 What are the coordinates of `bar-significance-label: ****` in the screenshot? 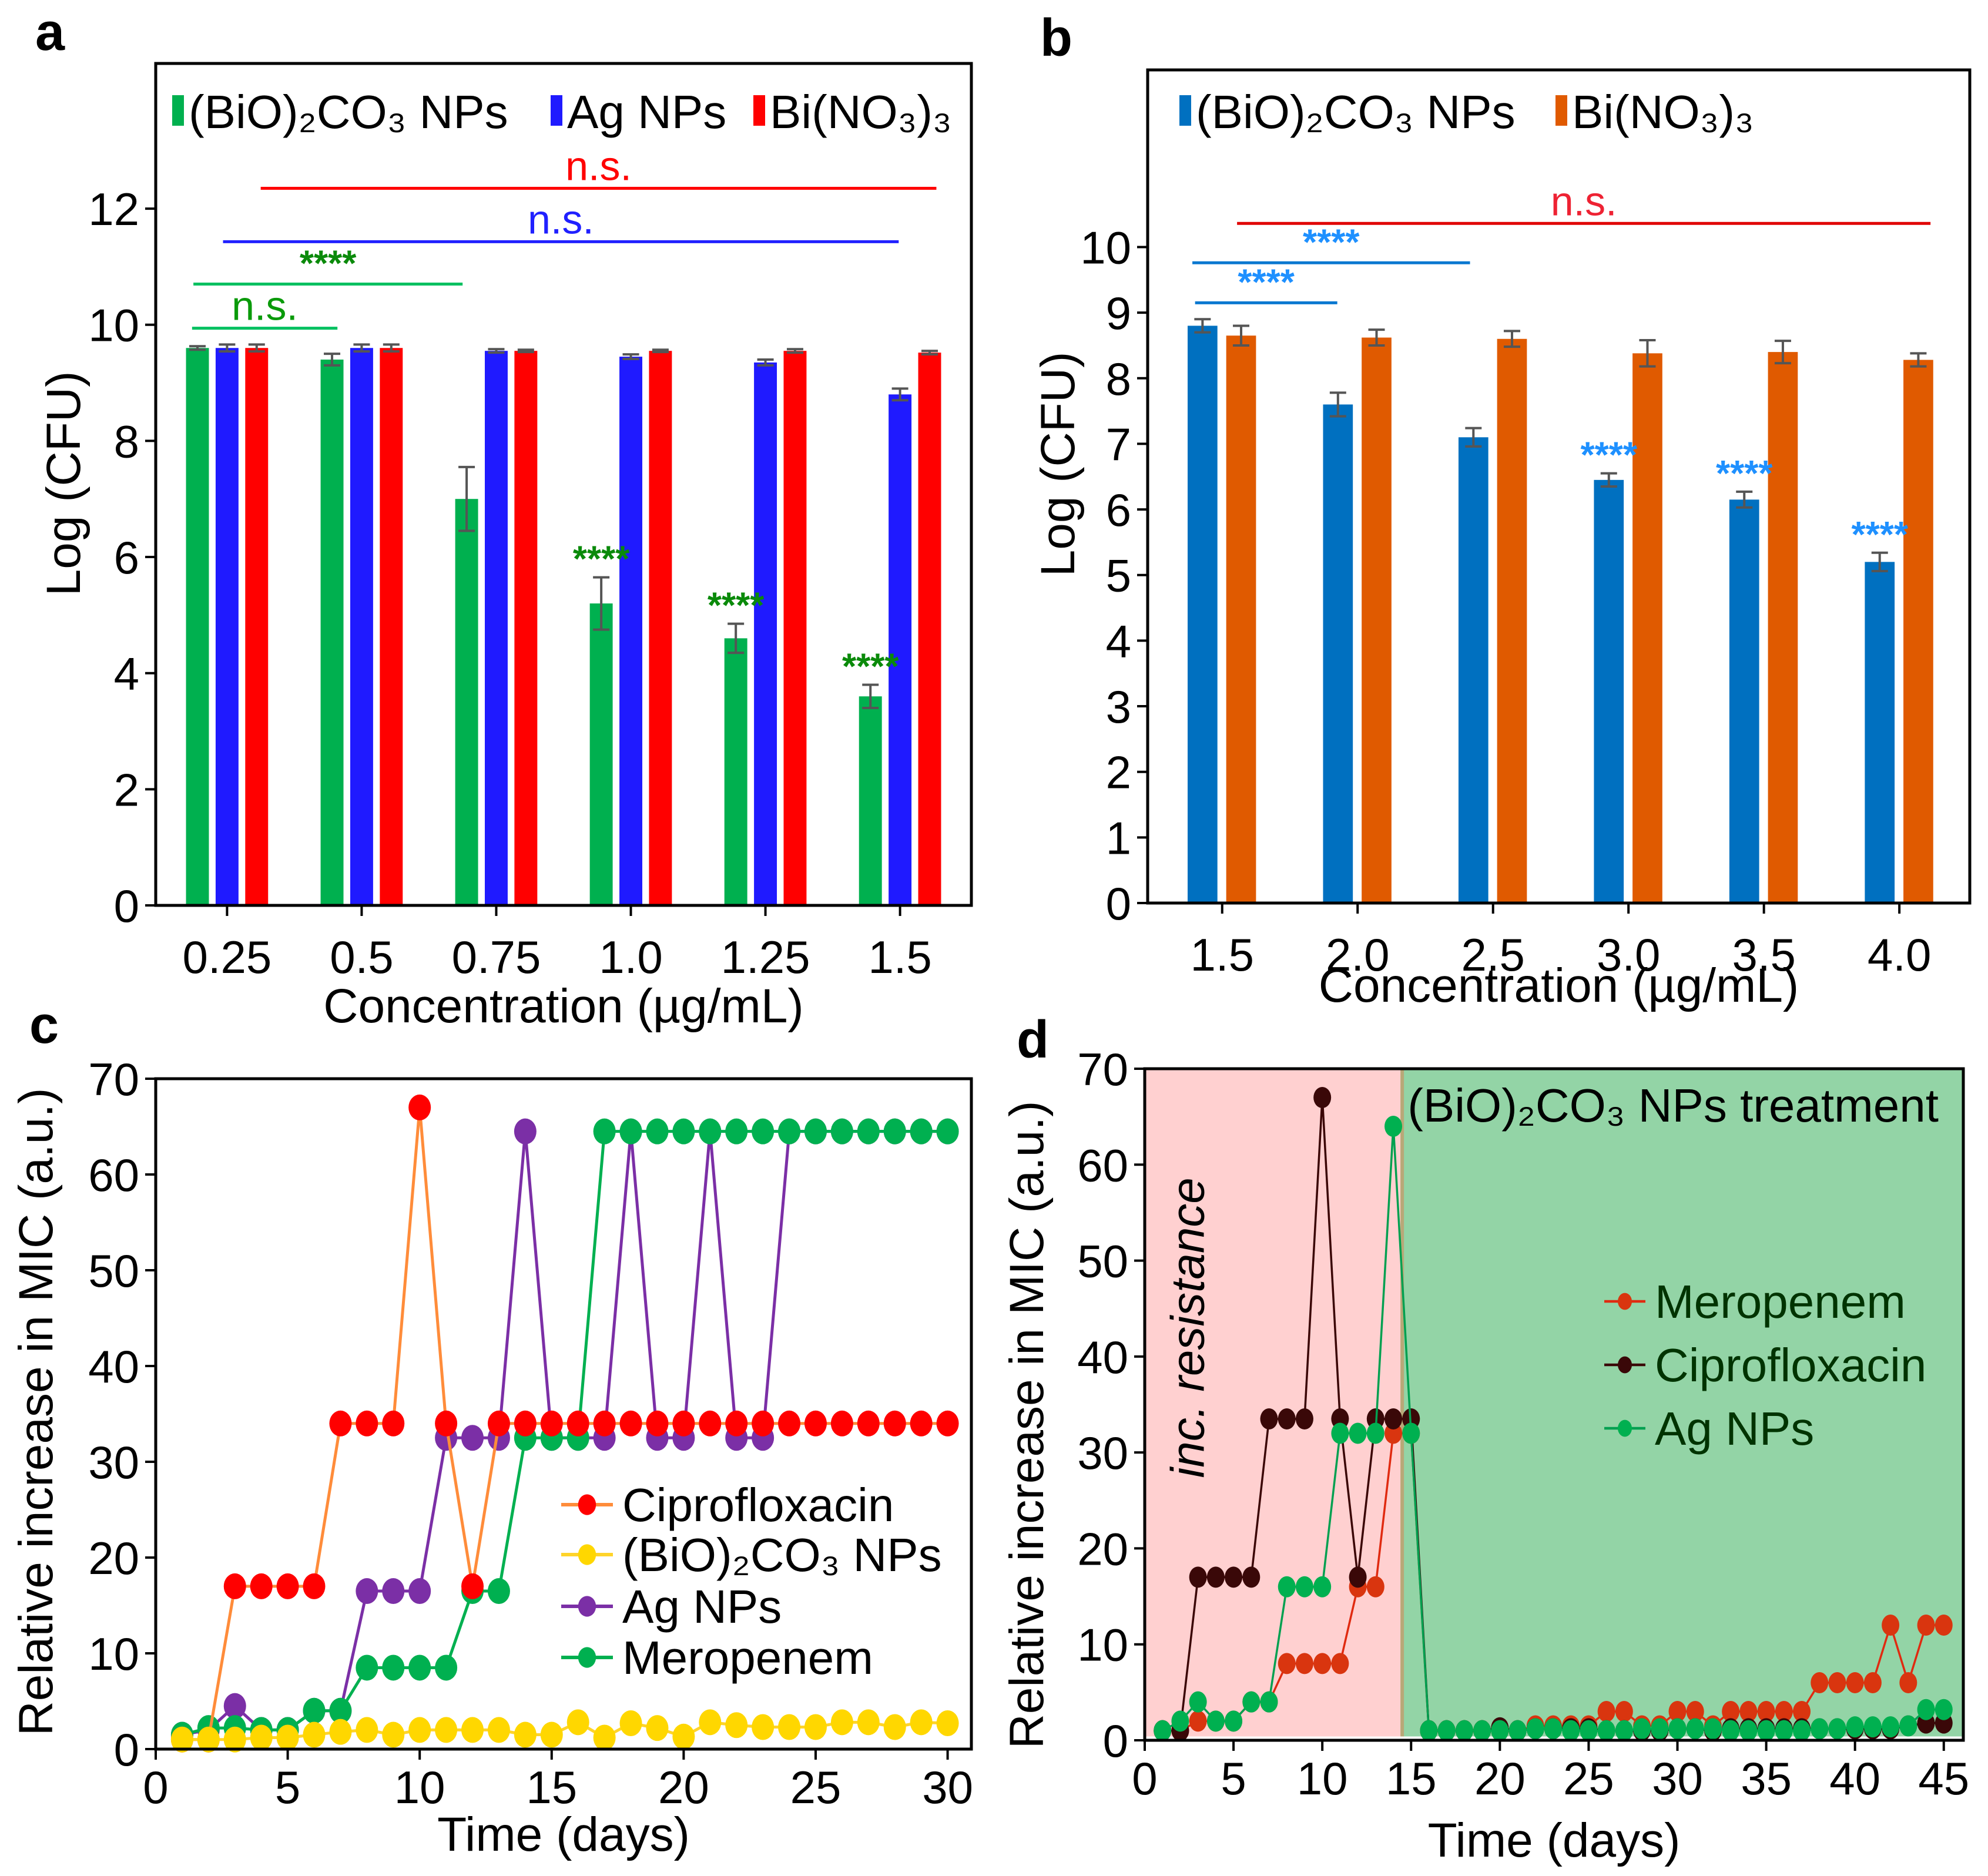 It's located at (870, 666).